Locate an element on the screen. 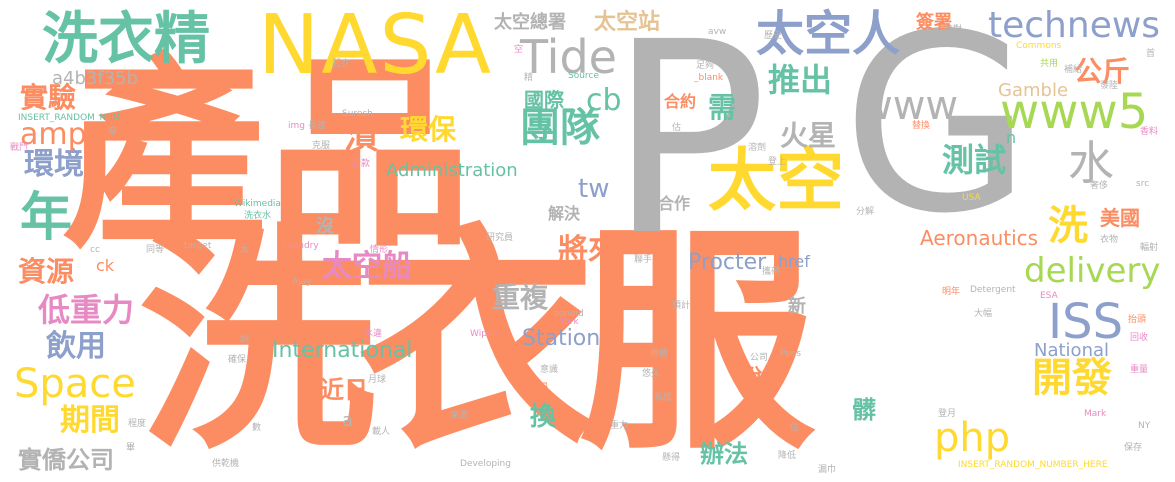  word-a: a is located at coordinates (348, 420).